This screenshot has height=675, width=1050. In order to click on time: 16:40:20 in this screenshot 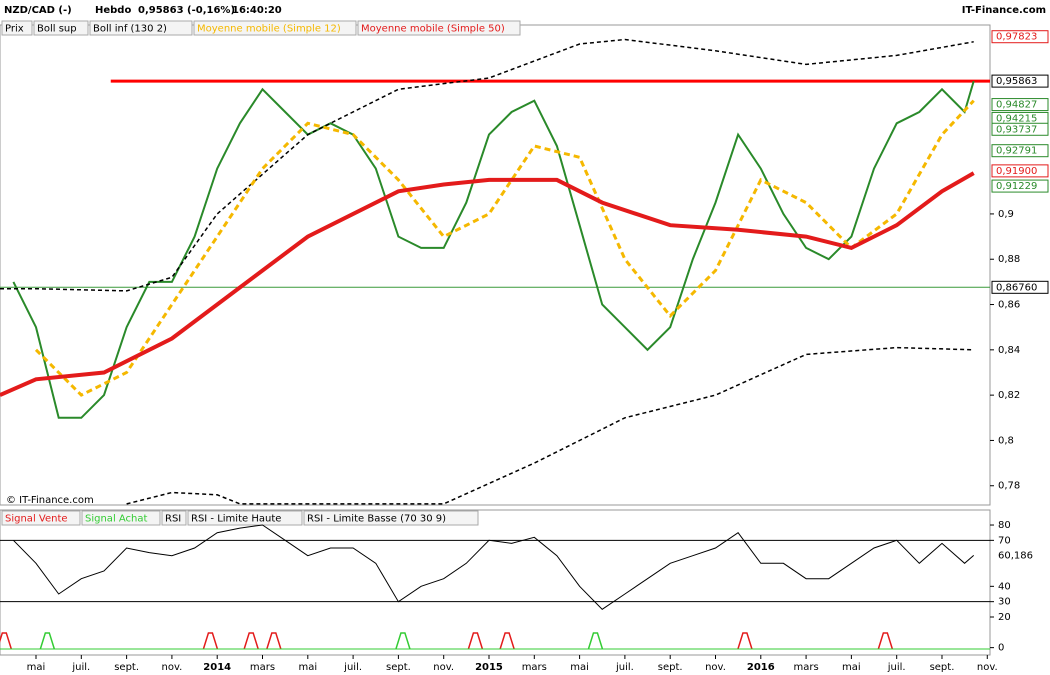, I will do `click(257, 10)`.